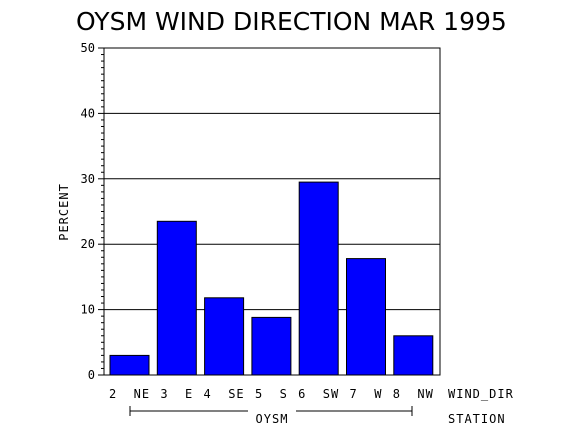 This screenshot has height=430, width=570. What do you see at coordinates (129, 394) in the screenshot?
I see `x-tick-label: 2 NE` at bounding box center [129, 394].